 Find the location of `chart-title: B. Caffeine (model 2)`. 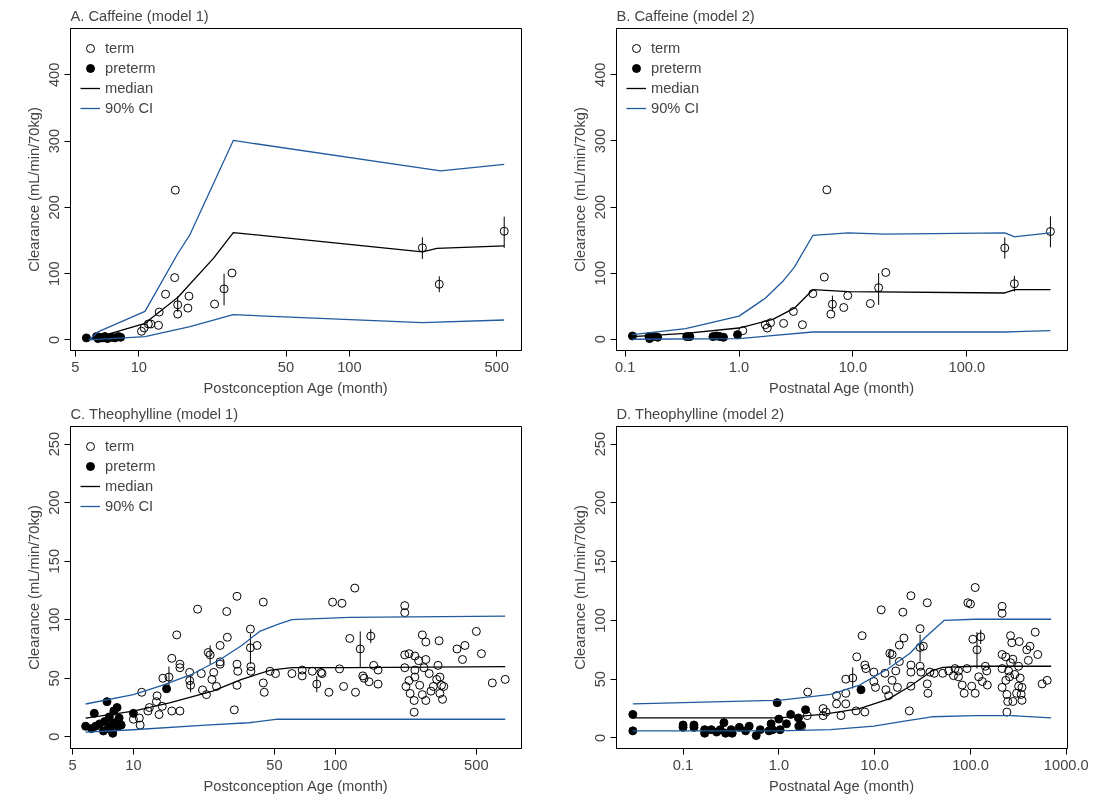

chart-title: B. Caffeine (model 2) is located at coordinates (685, 15).